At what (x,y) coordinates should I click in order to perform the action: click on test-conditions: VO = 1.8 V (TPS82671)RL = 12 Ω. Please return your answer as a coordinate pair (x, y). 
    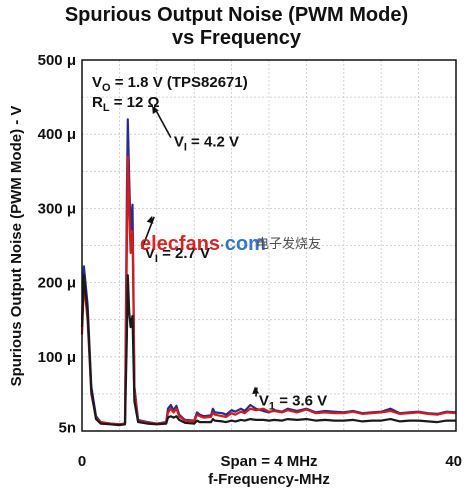
    Looking at the image, I should click on (170, 94).